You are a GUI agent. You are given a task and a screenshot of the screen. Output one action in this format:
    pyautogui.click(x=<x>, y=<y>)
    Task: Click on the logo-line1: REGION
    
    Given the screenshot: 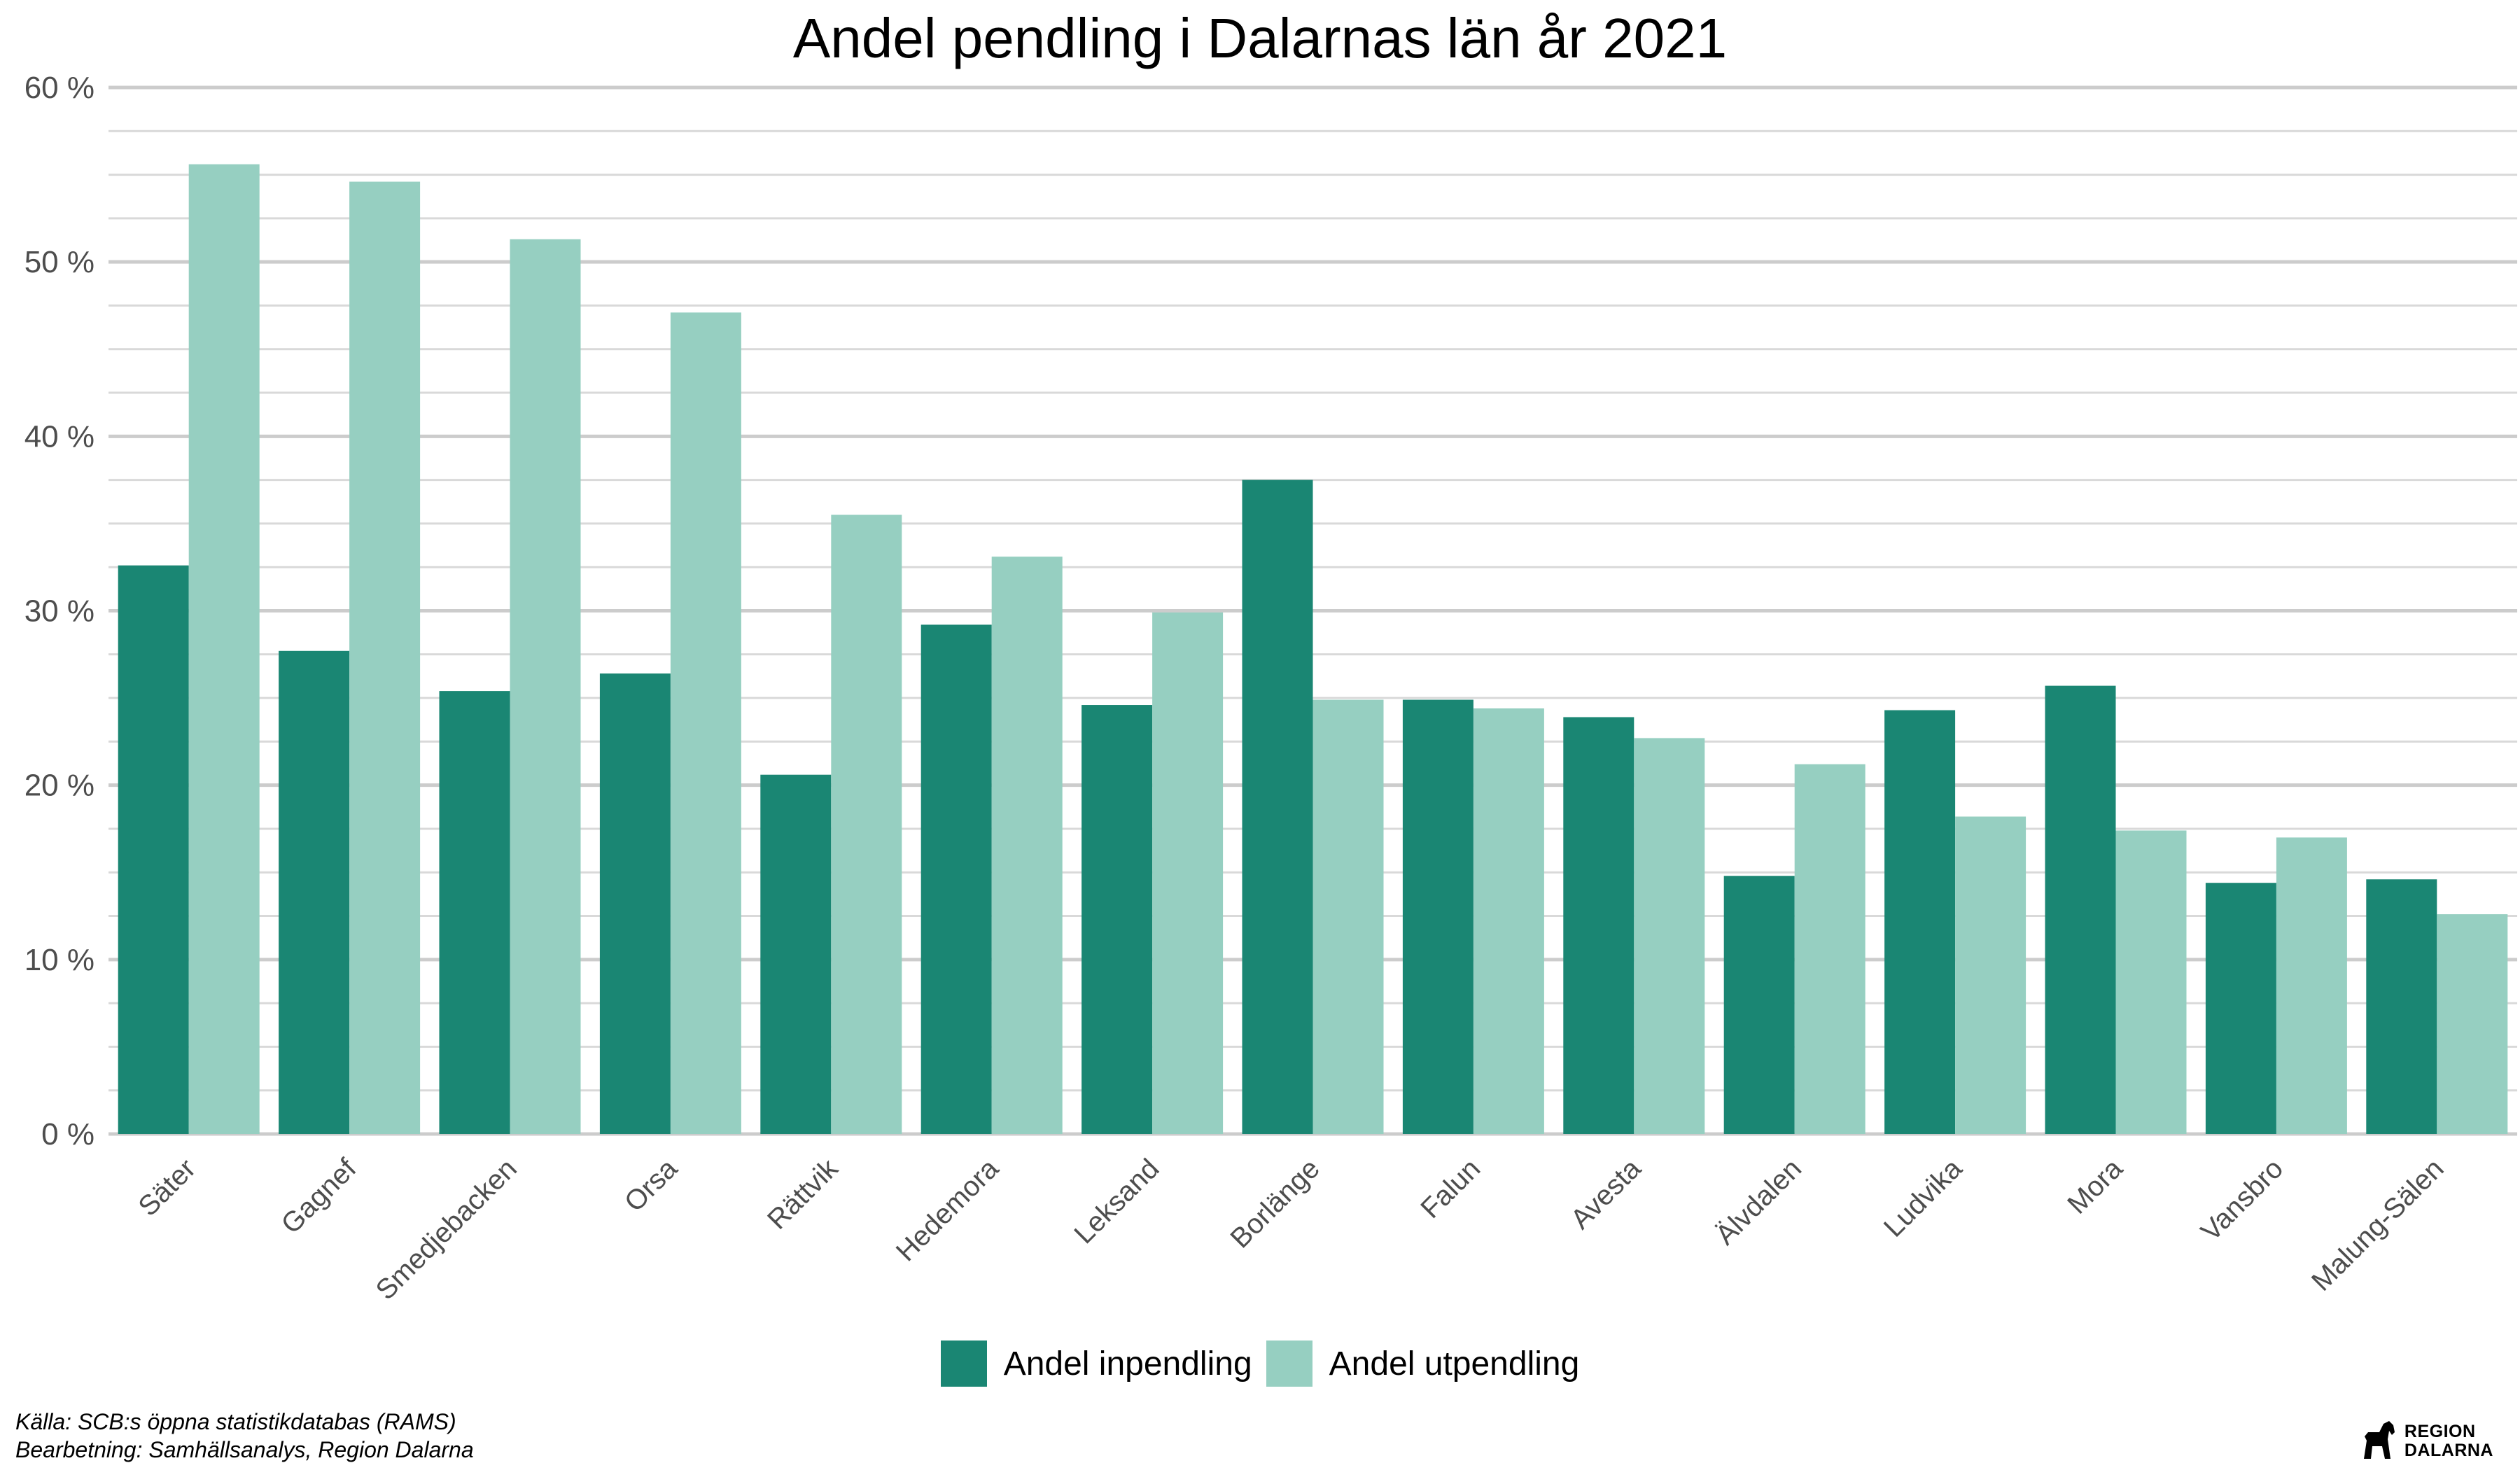 What is the action you would take?
    pyautogui.click(x=2440, y=1431)
    